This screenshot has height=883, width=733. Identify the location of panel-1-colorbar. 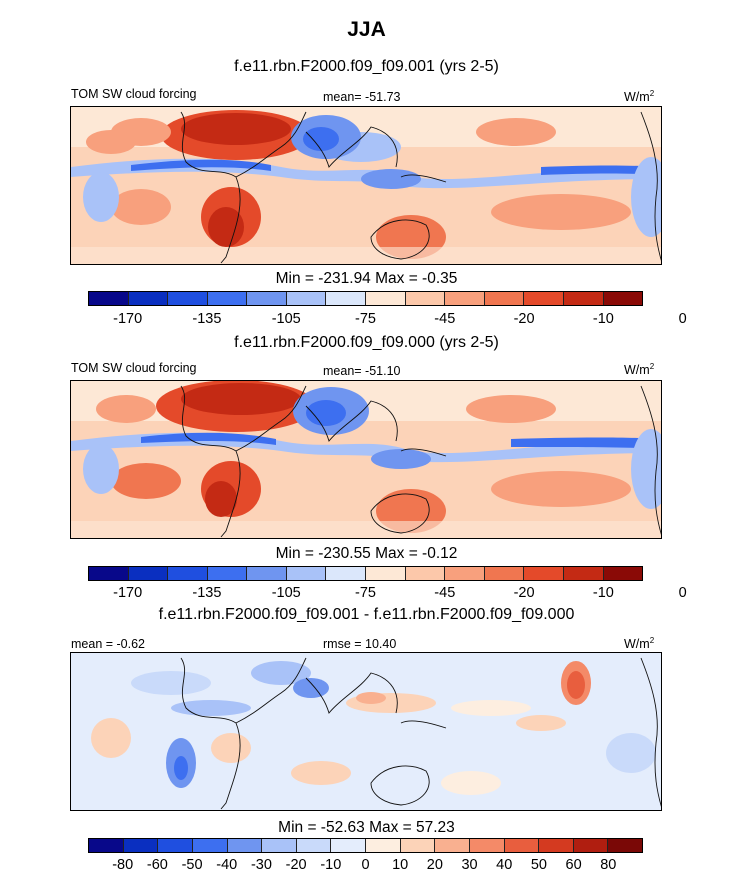
(365, 298).